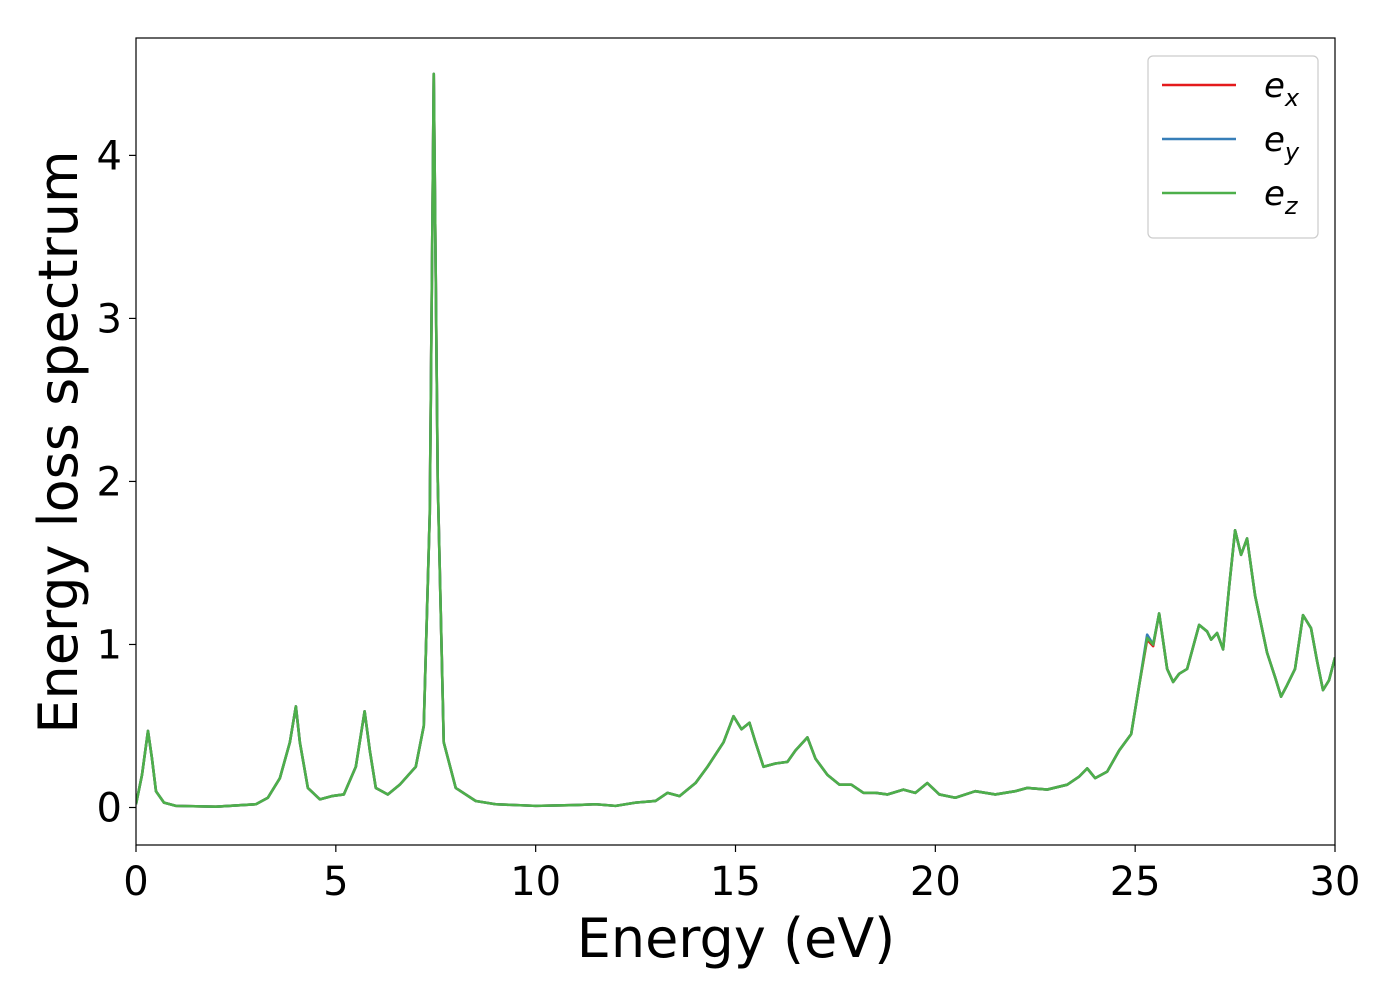 The height and width of the screenshot is (1000, 1400). Describe the element at coordinates (109, 482) in the screenshot. I see `y-tick-label: 2` at that location.